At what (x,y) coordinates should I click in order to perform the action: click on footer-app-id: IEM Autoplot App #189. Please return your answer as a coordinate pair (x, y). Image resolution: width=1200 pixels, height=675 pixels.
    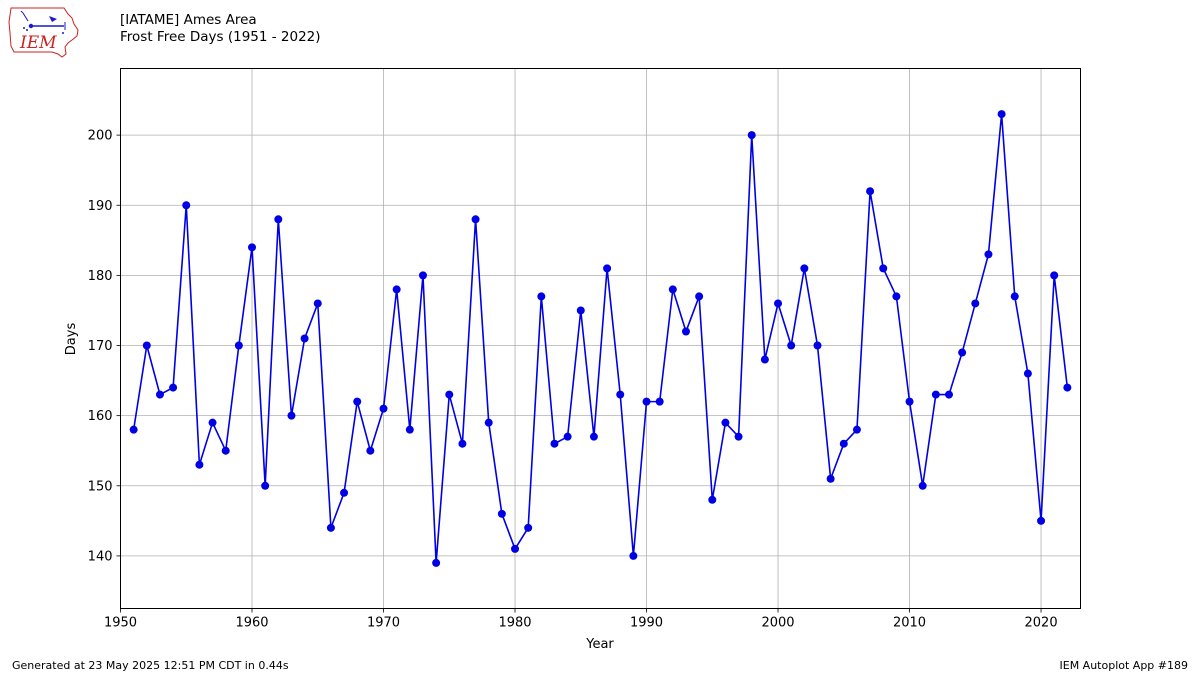
    Looking at the image, I should click on (1124, 665).